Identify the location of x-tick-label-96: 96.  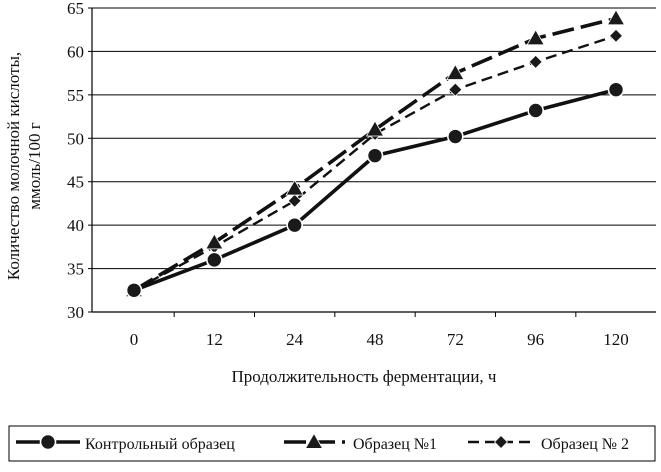
(535, 339).